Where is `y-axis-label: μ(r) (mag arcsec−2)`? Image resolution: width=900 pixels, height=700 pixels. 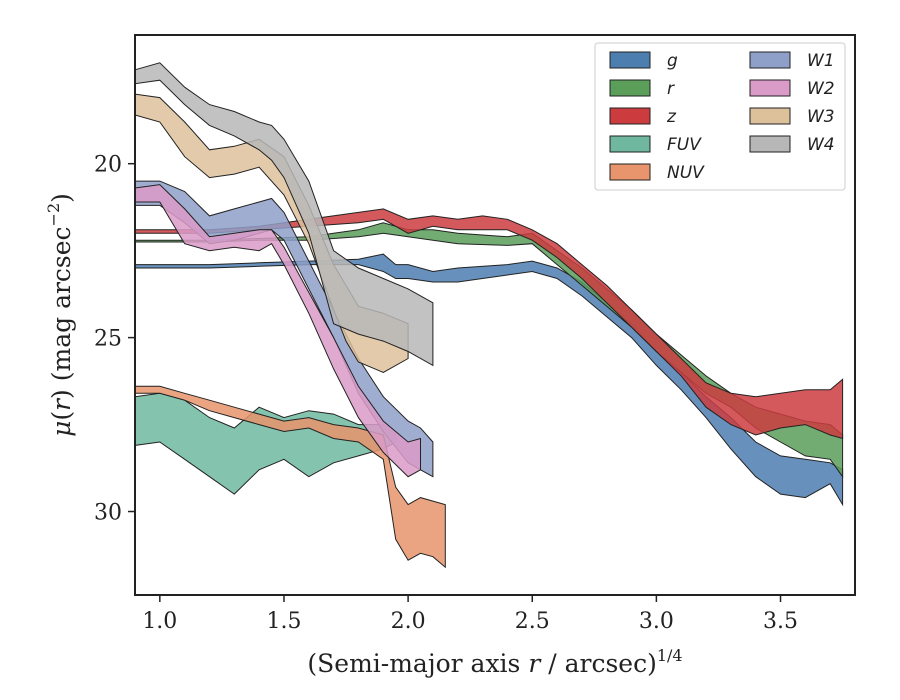 y-axis-label: μ(r) (mag arcsec−2) is located at coordinates (60, 315).